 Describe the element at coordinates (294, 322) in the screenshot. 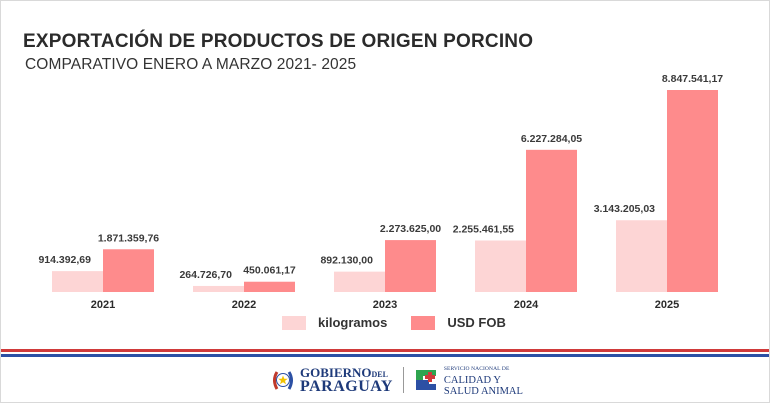

I see `legend-swatch-kilogramos` at that location.